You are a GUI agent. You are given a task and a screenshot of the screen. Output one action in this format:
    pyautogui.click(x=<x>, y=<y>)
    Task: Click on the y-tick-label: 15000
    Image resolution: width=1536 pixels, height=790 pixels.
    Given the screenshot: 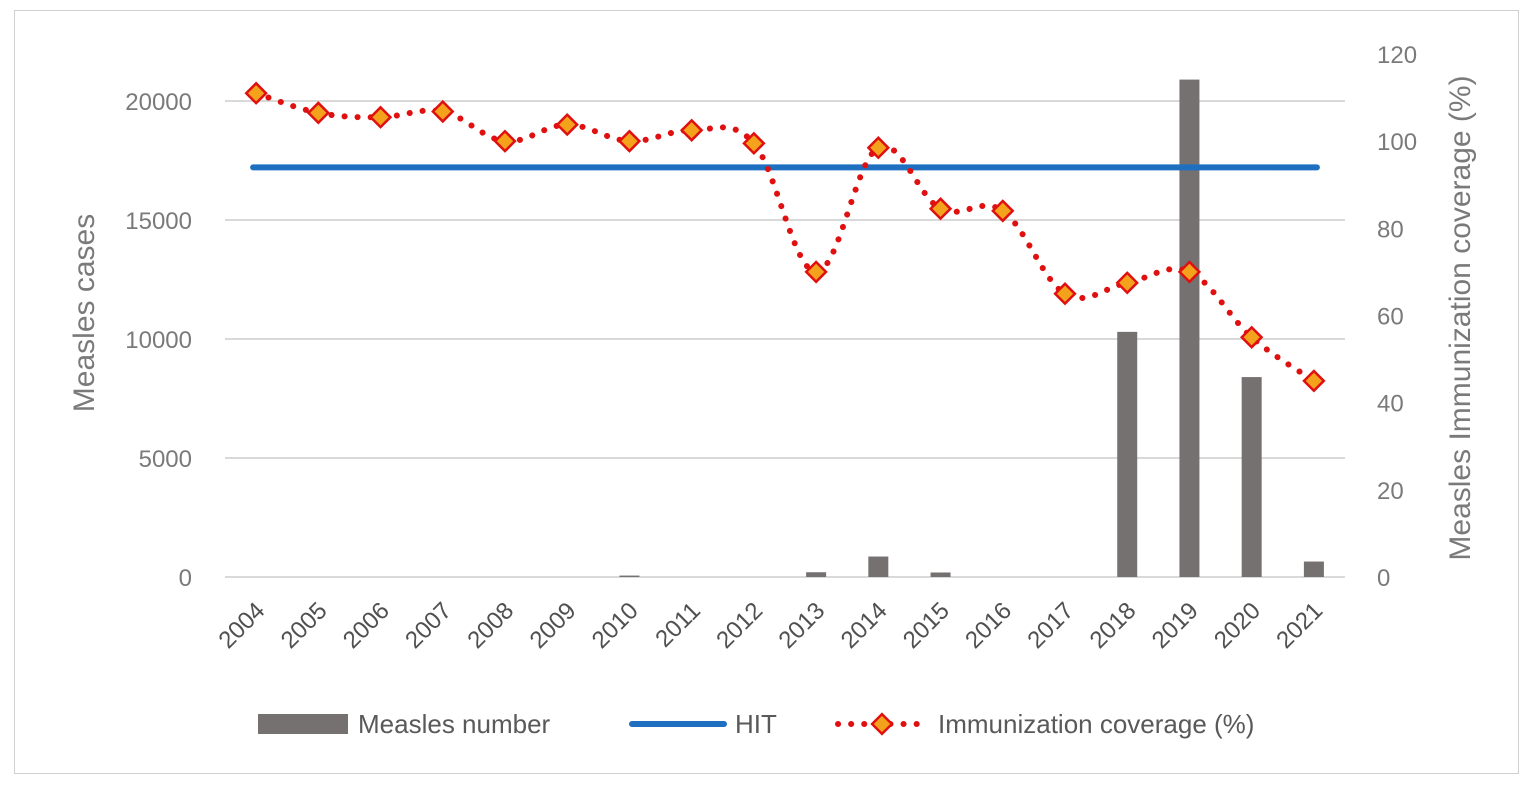 What is the action you would take?
    pyautogui.click(x=158, y=221)
    